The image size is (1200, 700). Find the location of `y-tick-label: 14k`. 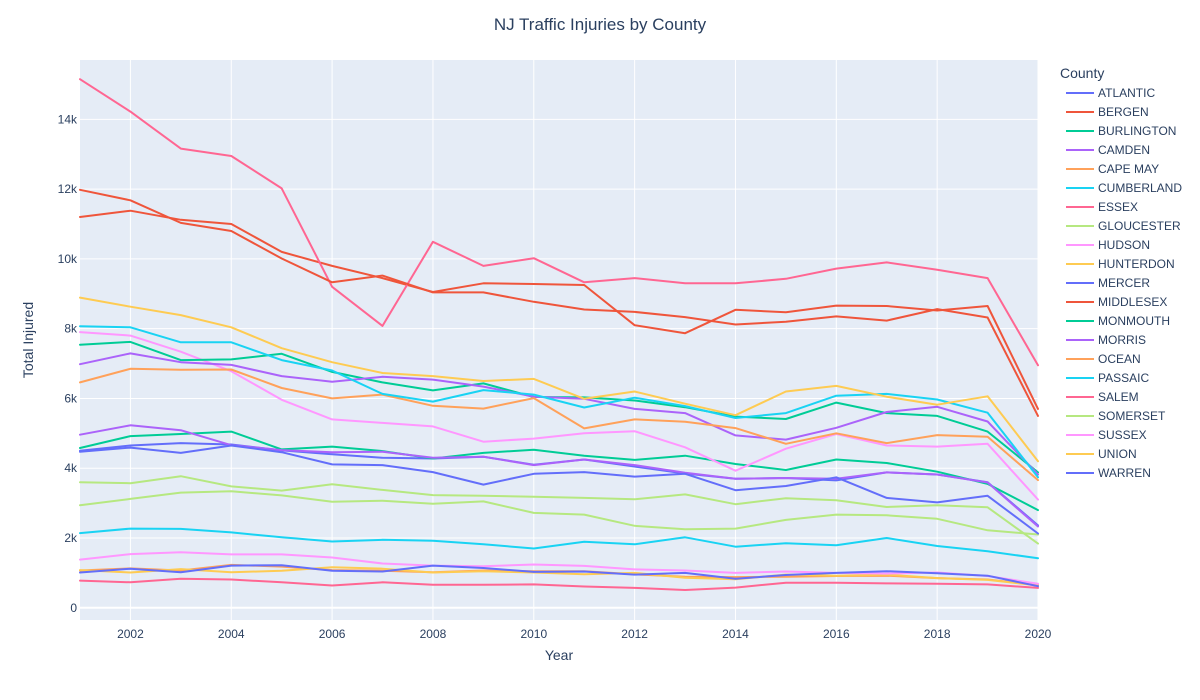

y-tick-label: 14k is located at coordinates (68, 119).